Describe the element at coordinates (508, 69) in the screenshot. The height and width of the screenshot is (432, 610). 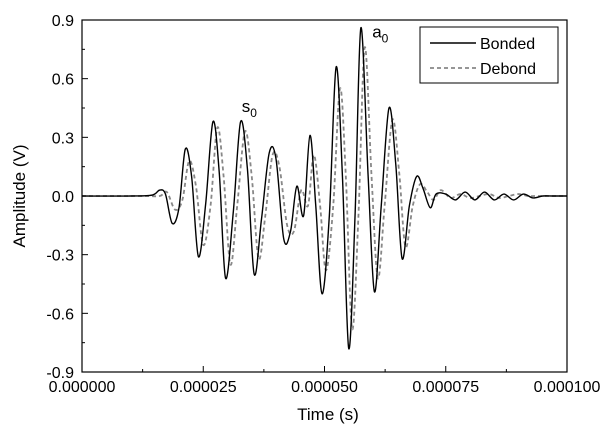
I see `legend-label-debond: Debond` at that location.